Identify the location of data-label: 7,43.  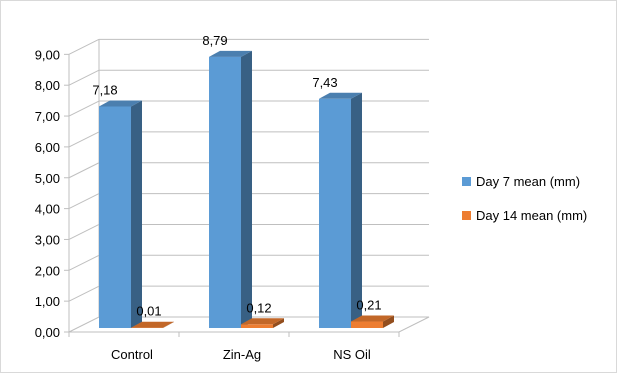
(324, 82).